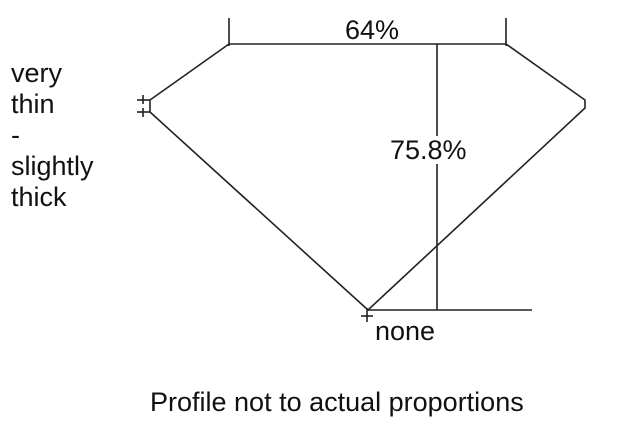  Describe the element at coordinates (405, 331) in the screenshot. I see `culet-label: none` at that location.